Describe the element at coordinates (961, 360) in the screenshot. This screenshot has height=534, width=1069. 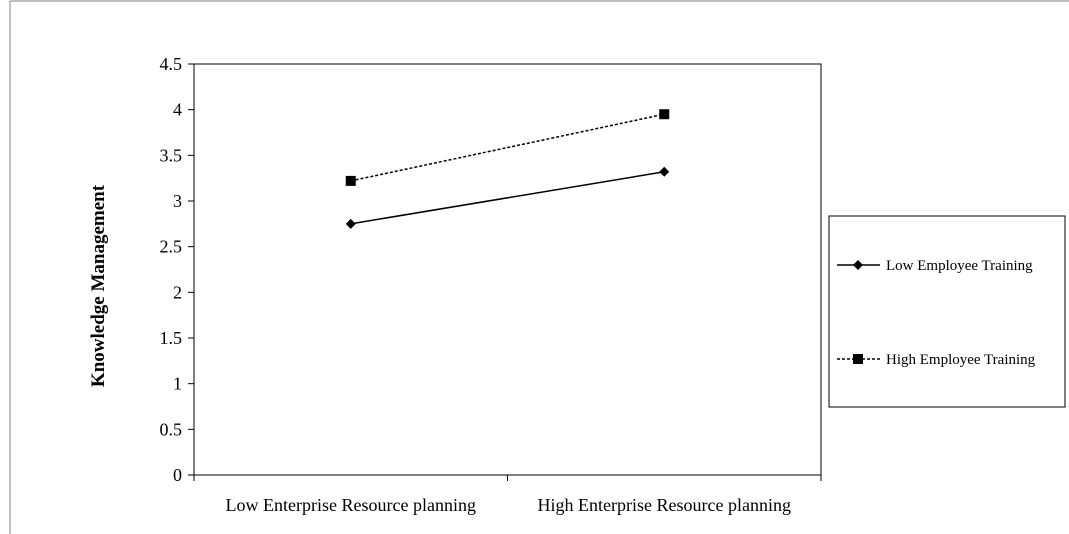
I see `legend-label: High Employee Training` at that location.